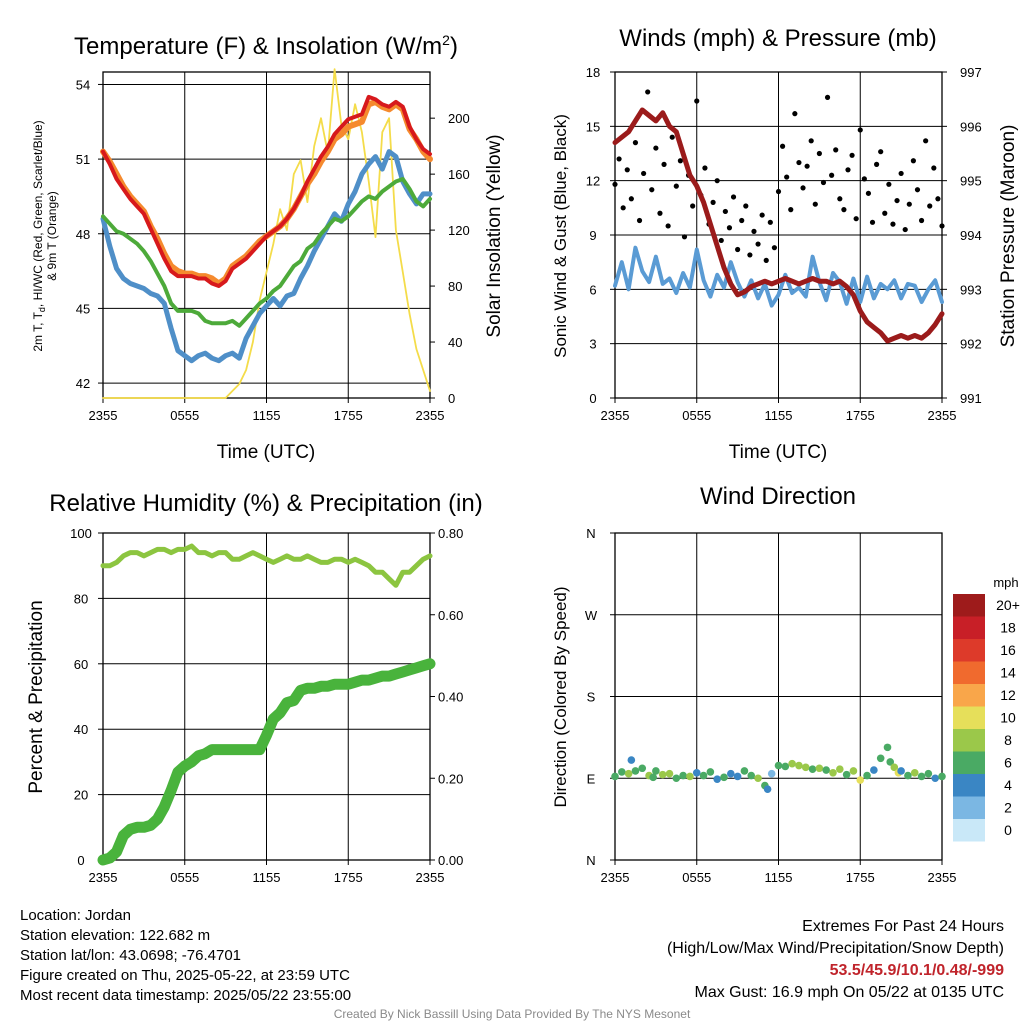 The width and height of the screenshot is (1024, 1024). What do you see at coordinates (83, 383) in the screenshot?
I see `temp-y-left-tick-label: 42` at bounding box center [83, 383].